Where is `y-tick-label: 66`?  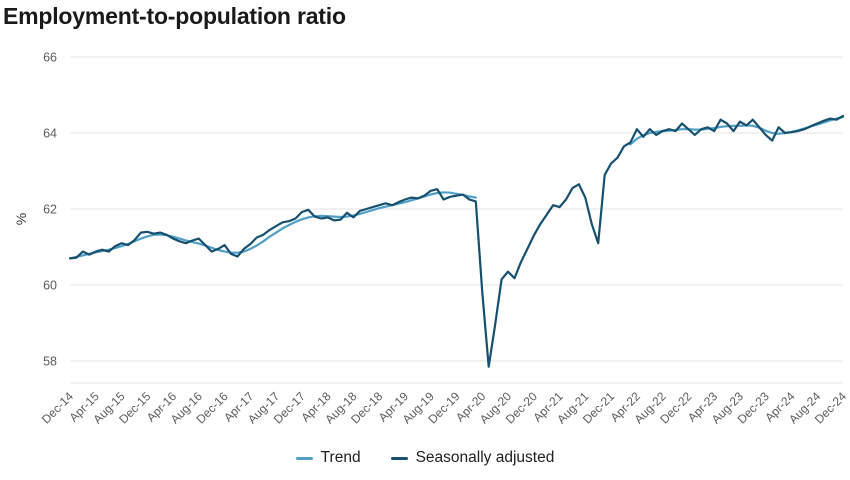
y-tick-label: 66 is located at coordinates (50, 58).